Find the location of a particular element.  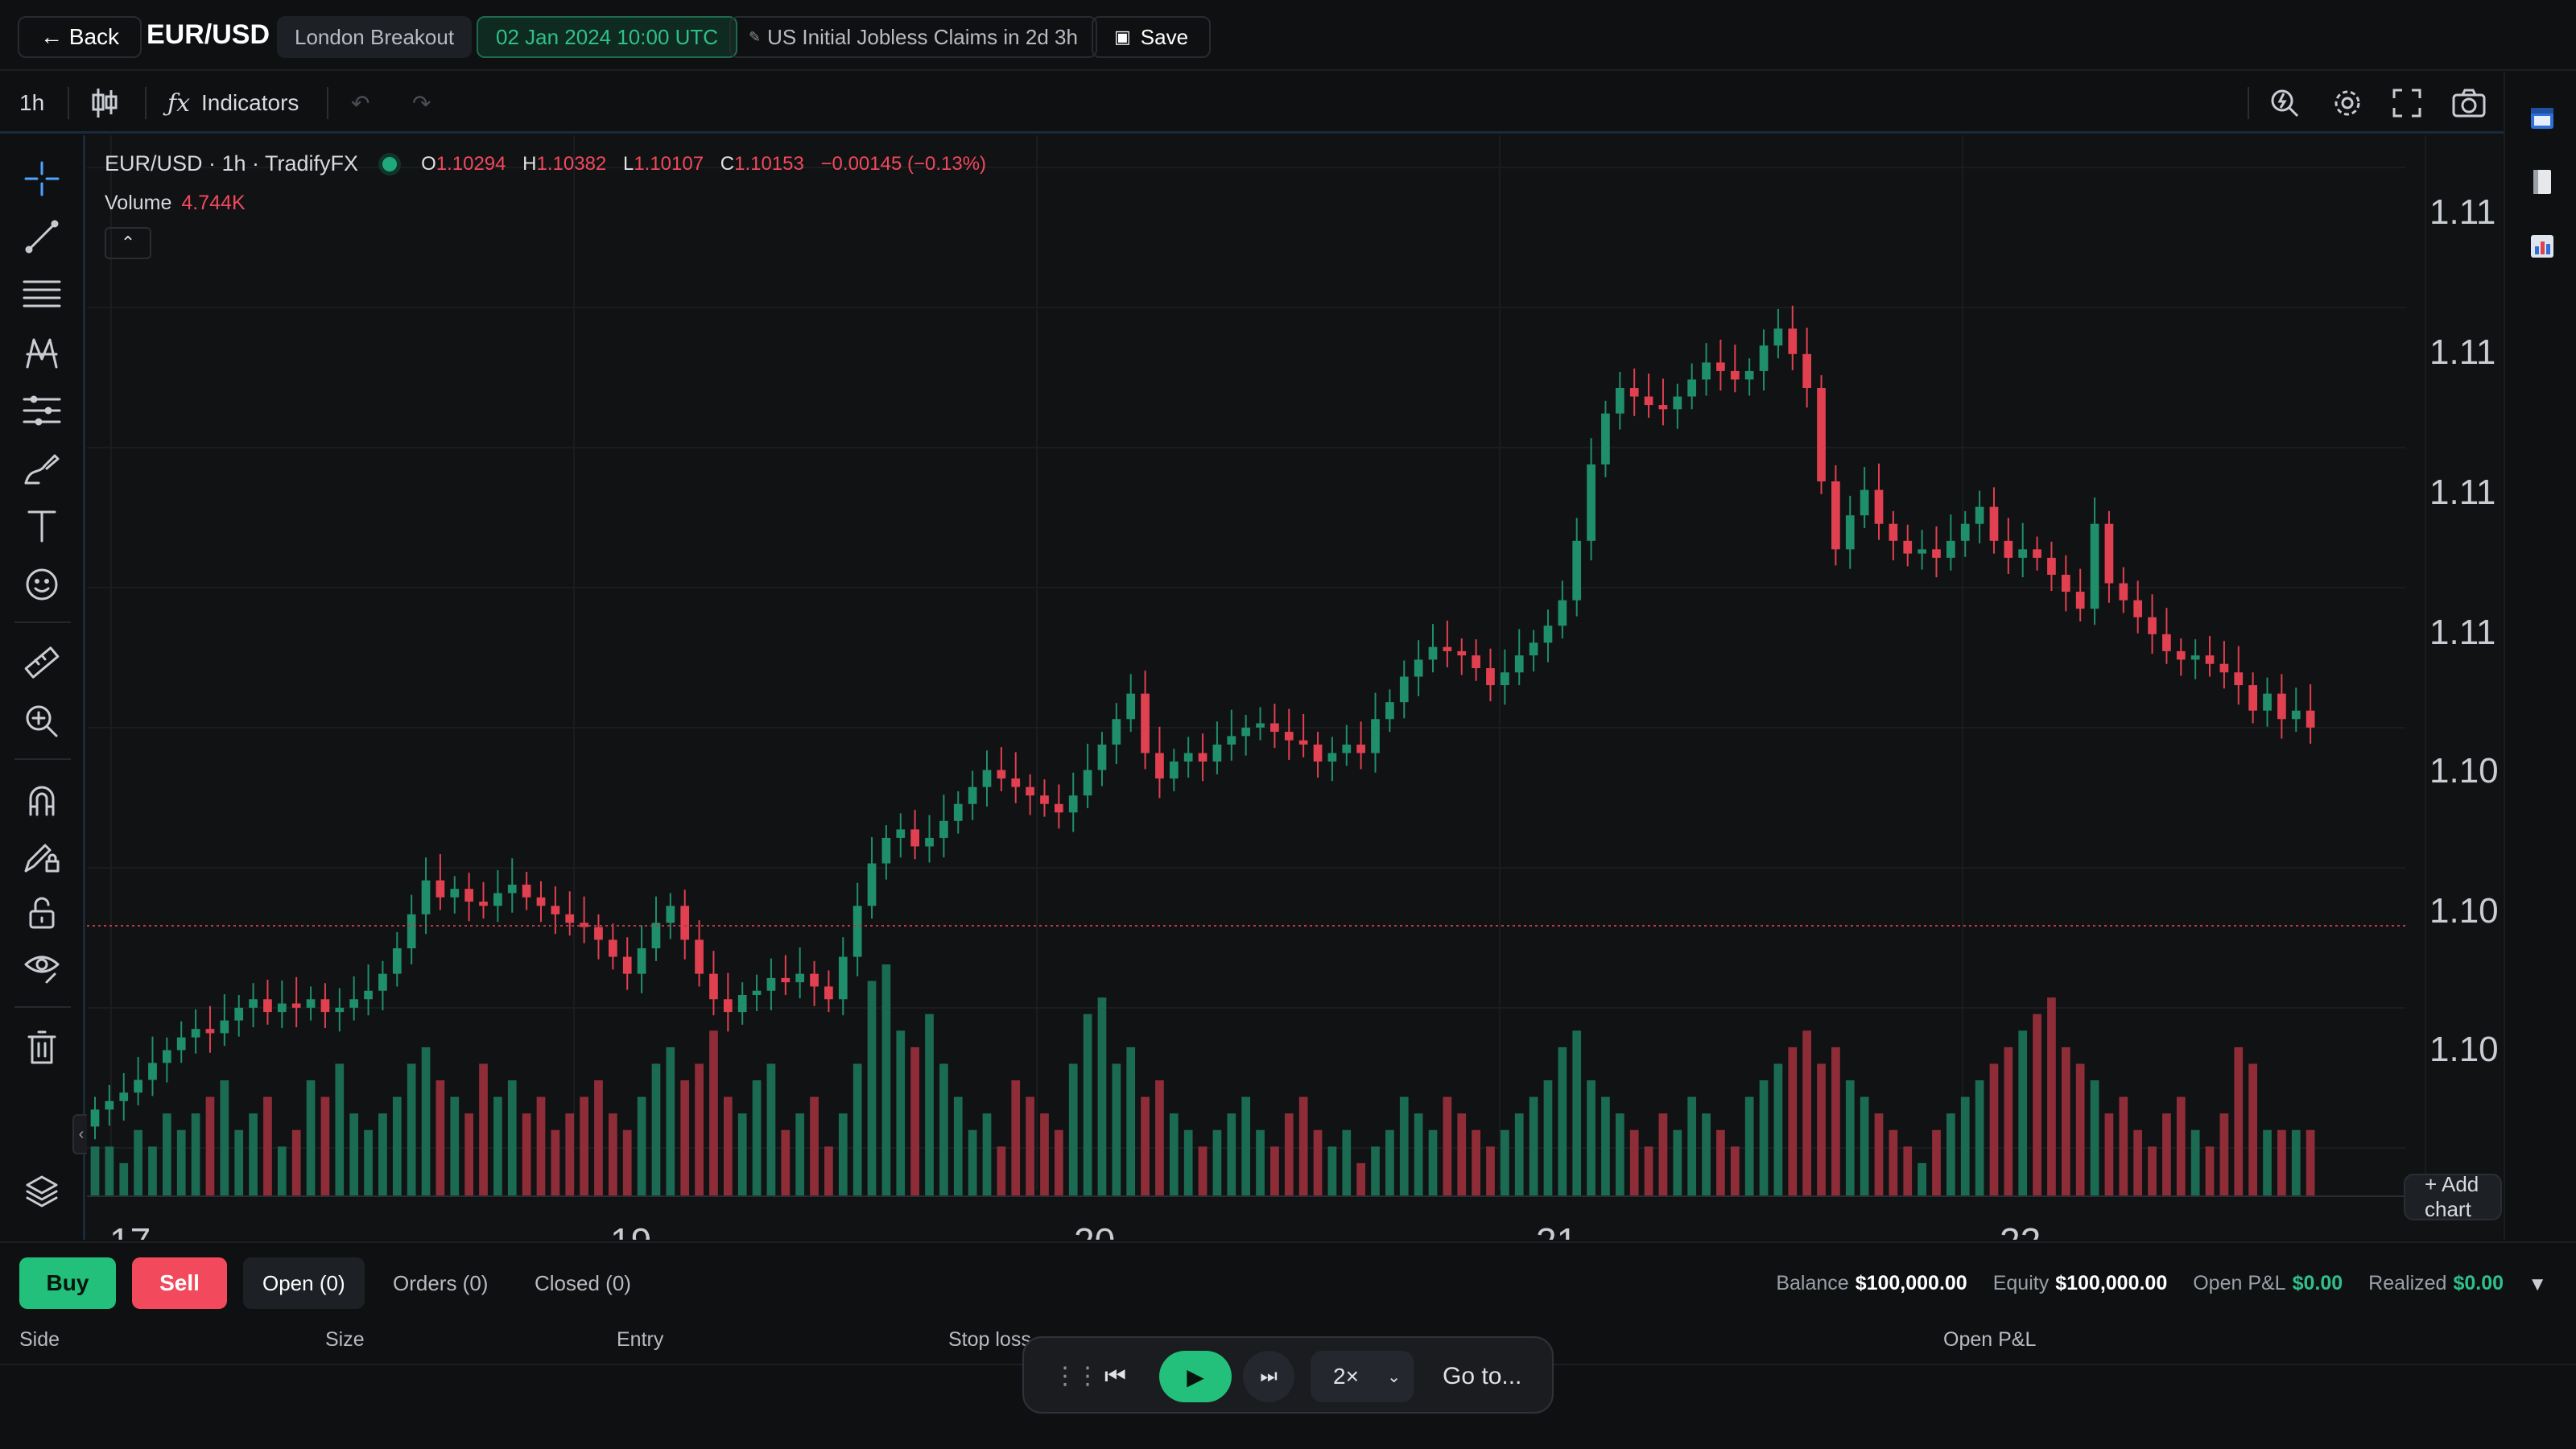

sell-button: Sell is located at coordinates (179, 1283).